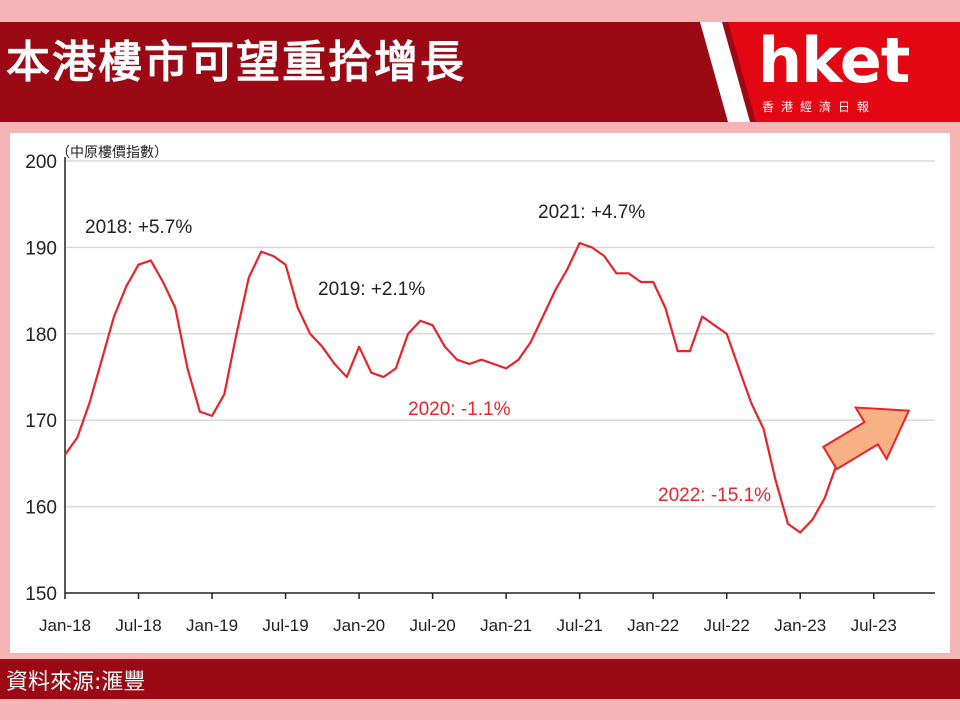 Image resolution: width=960 pixels, height=720 pixels. I want to click on logo-stripe, so click(725, 72).